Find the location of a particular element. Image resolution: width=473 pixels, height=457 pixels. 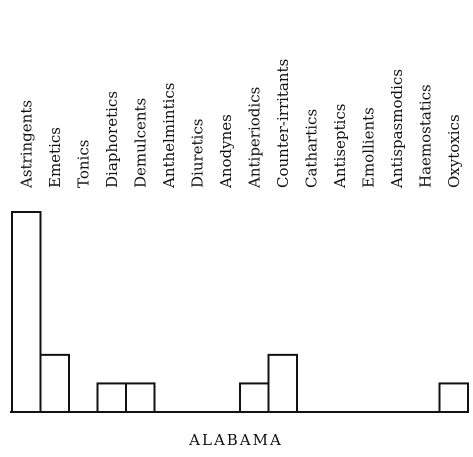

bar-counter-irritants is located at coordinates (282, 383).